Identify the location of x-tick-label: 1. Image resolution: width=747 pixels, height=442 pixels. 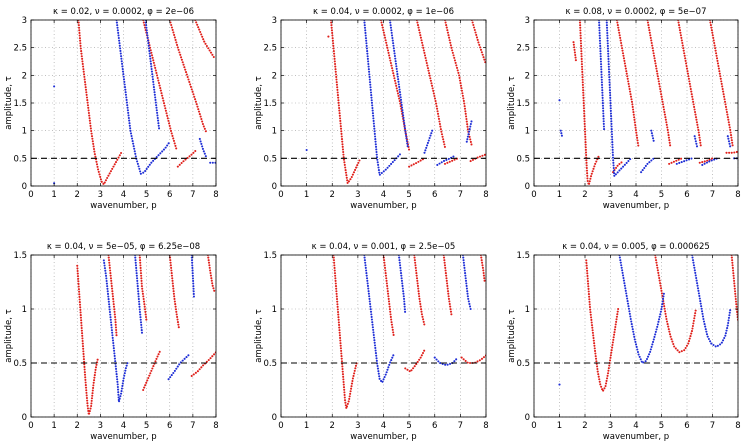
(559, 426).